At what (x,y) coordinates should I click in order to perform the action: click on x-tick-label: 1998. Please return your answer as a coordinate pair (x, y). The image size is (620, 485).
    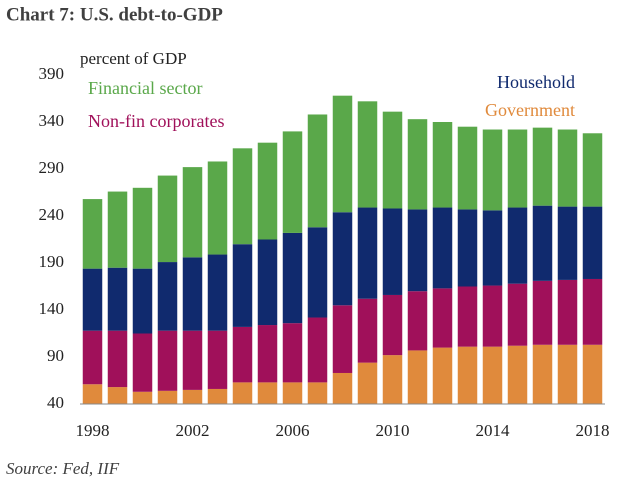
    Looking at the image, I should click on (93, 430).